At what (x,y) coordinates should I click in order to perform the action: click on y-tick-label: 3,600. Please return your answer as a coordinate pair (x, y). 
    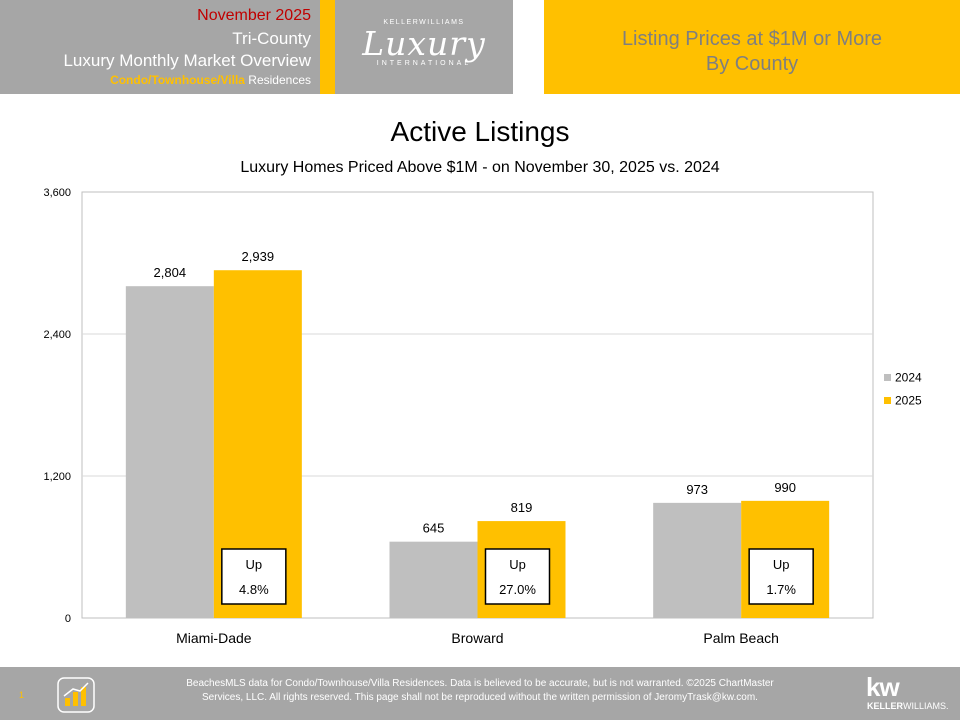
    Looking at the image, I should click on (57, 193).